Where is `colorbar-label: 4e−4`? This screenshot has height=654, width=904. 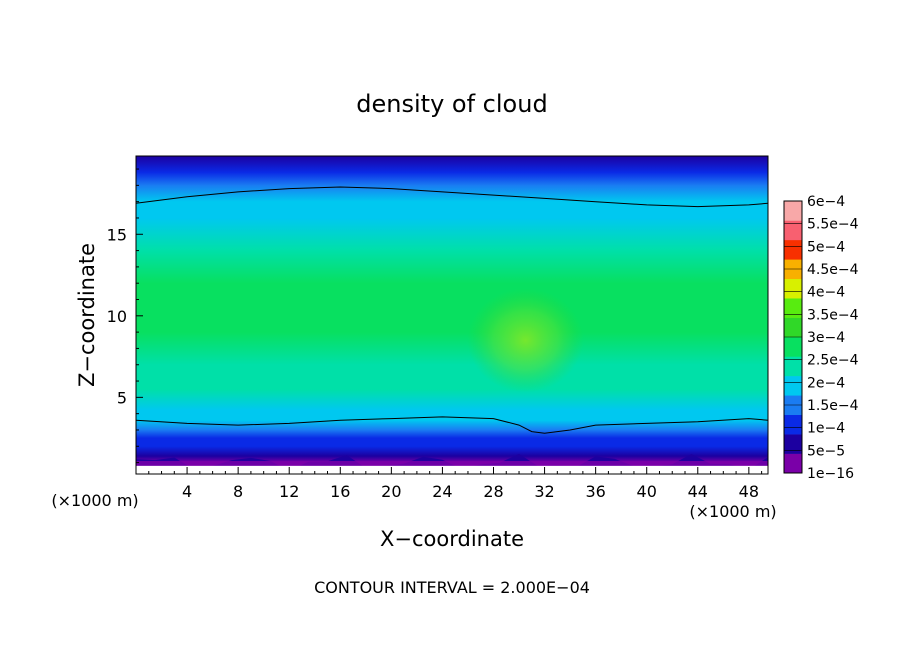 colorbar-label: 4e−4 is located at coordinates (826, 293).